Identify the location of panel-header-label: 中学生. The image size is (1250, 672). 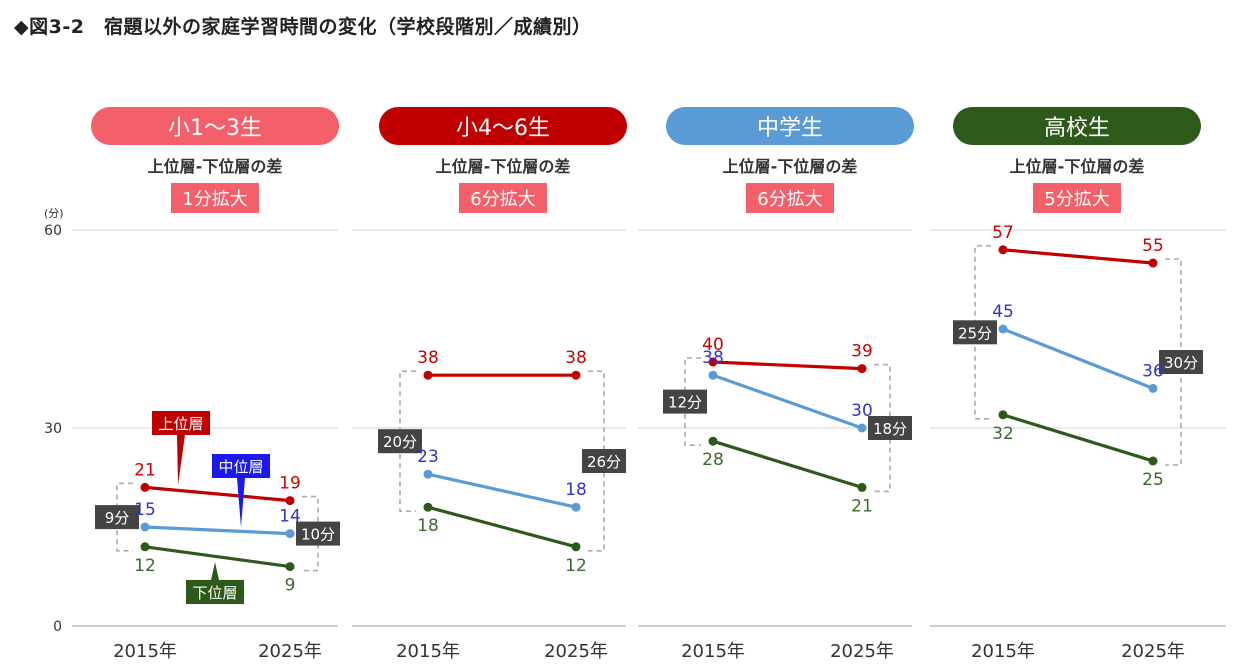
(790, 128).